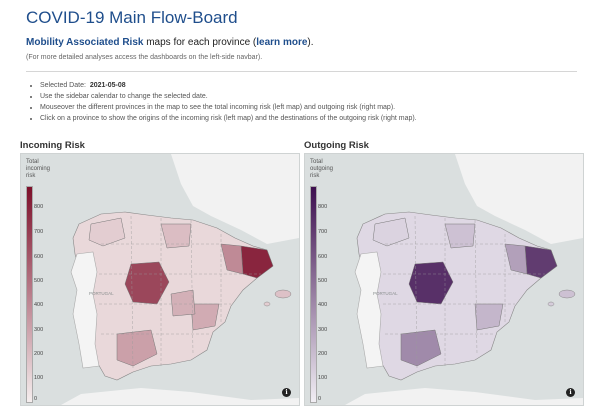  What do you see at coordinates (52, 145) in the screenshot?
I see `incoming-risk-title: Incoming Risk` at bounding box center [52, 145].